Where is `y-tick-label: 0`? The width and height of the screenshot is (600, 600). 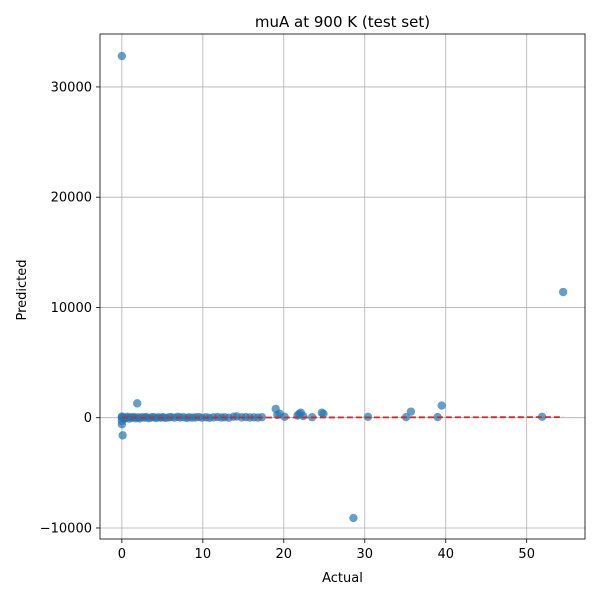 y-tick-label: 0 is located at coordinates (88, 418).